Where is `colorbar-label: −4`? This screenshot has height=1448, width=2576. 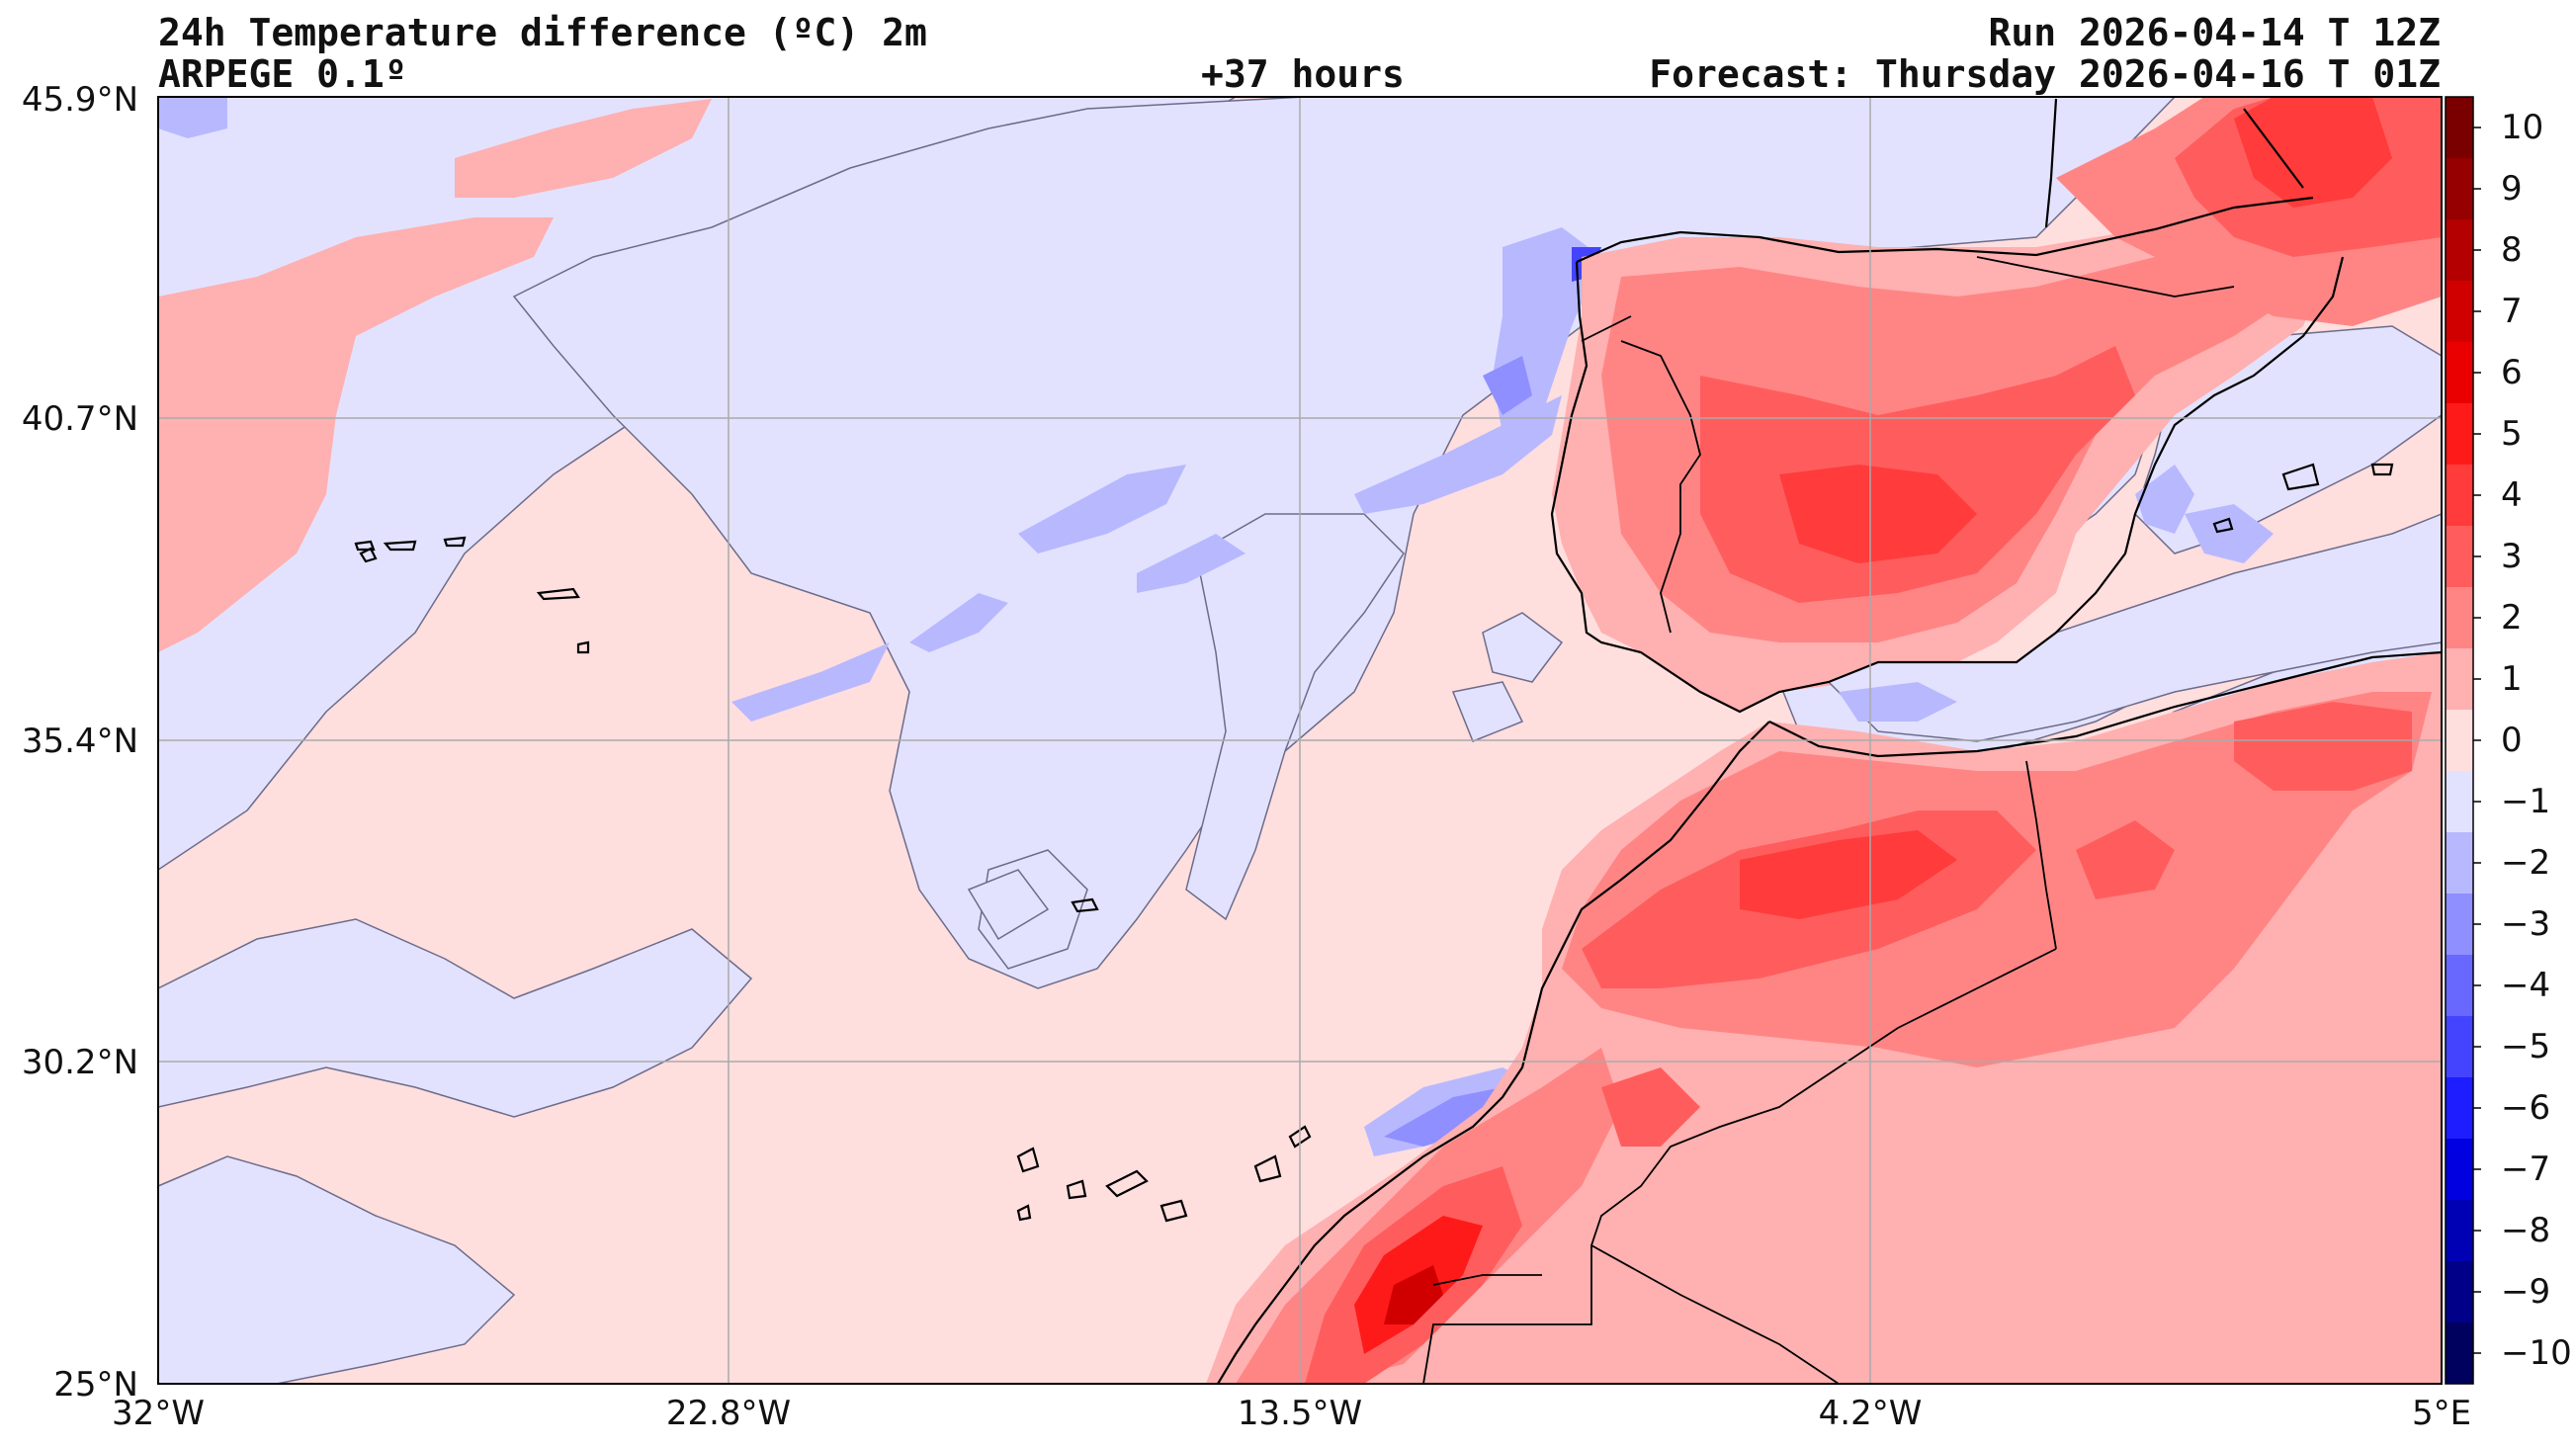 colorbar-label: −4 is located at coordinates (2526, 985).